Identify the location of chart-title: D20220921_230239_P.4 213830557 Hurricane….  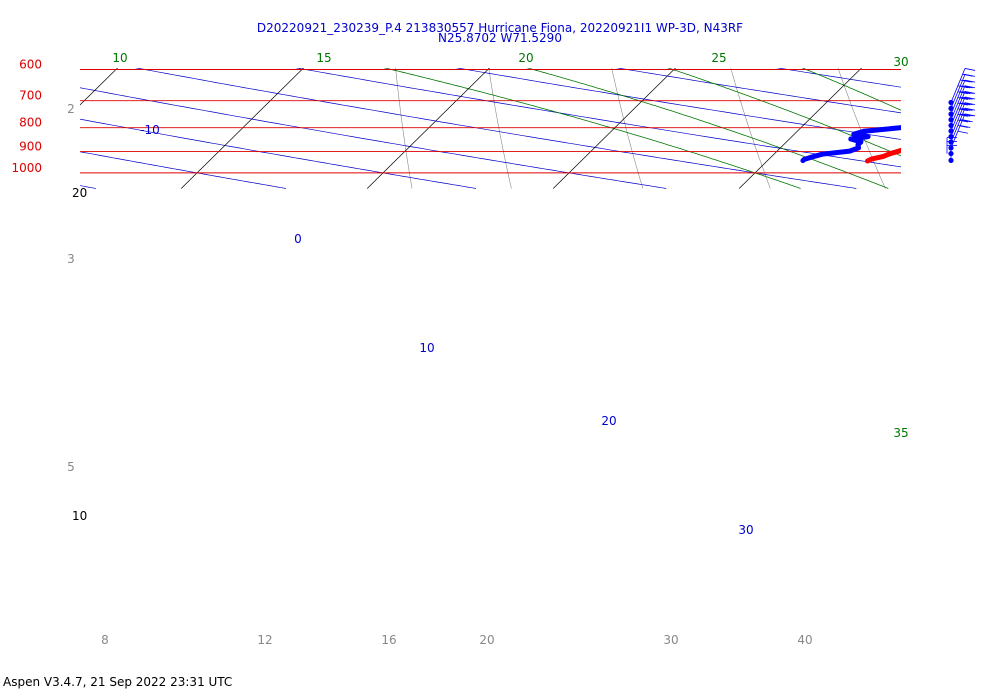
(500, 28).